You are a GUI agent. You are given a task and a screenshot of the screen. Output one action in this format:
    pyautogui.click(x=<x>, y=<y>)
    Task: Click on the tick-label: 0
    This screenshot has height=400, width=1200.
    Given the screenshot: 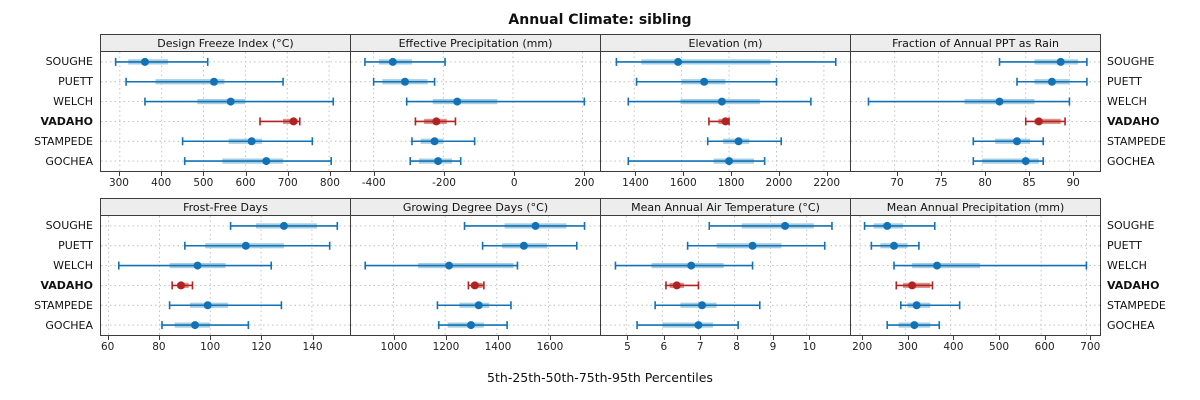 What is the action you would take?
    pyautogui.click(x=514, y=183)
    